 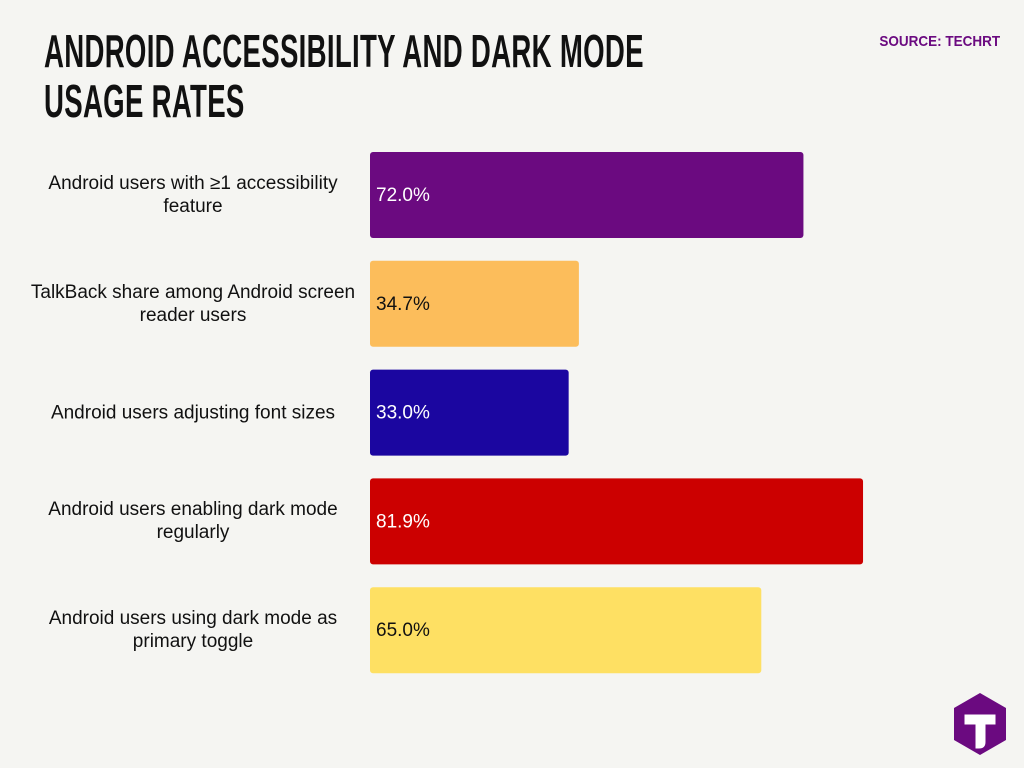 What do you see at coordinates (403, 630) in the screenshot?
I see `value-label: 65.0%` at bounding box center [403, 630].